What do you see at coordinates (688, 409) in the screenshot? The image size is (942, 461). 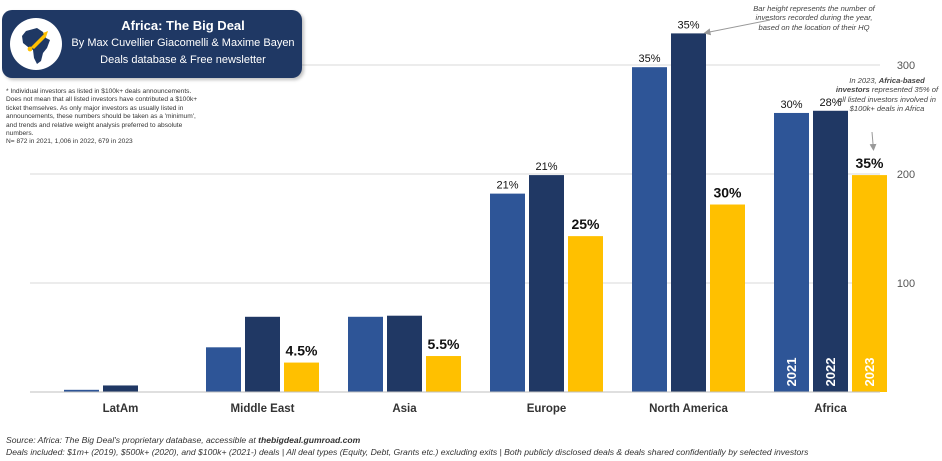 I see `x-tick-label-north-america: North America` at bounding box center [688, 409].